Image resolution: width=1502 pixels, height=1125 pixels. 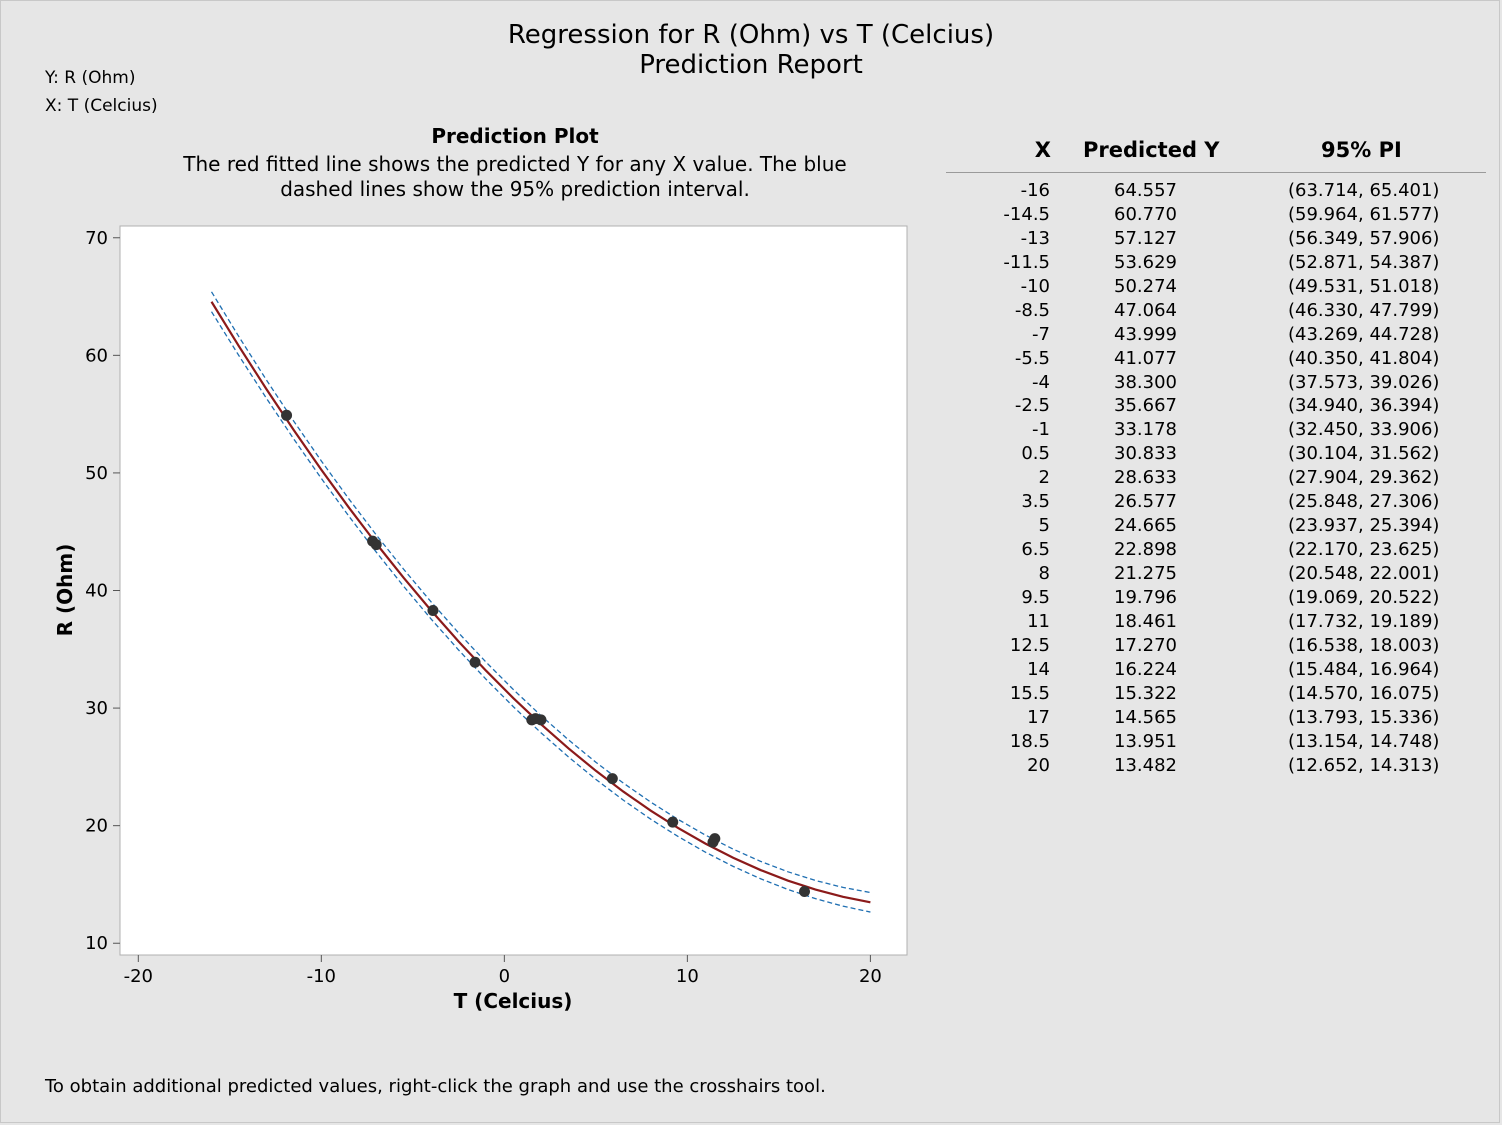 I want to click on table-row: -2.5 35.667 (34.940, 36.394), so click(x=1216, y=406).